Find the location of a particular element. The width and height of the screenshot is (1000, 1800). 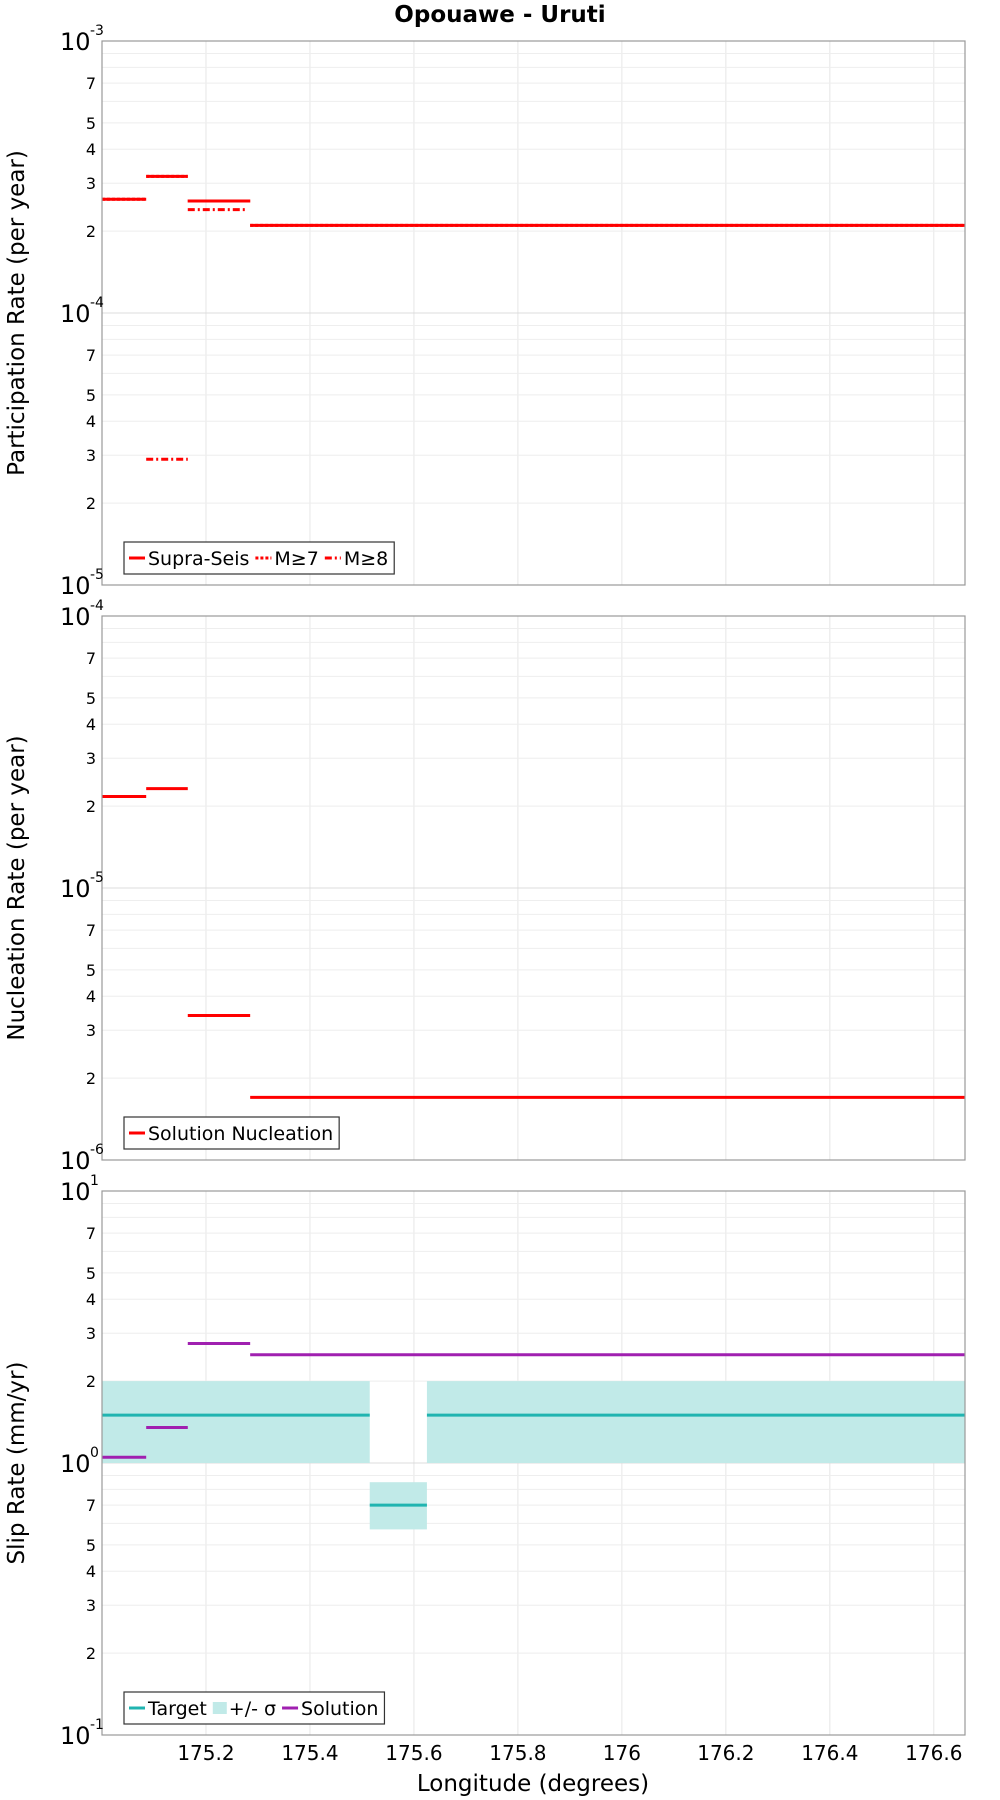

legend-entry-label: +/- σ is located at coordinates (252, 1709).